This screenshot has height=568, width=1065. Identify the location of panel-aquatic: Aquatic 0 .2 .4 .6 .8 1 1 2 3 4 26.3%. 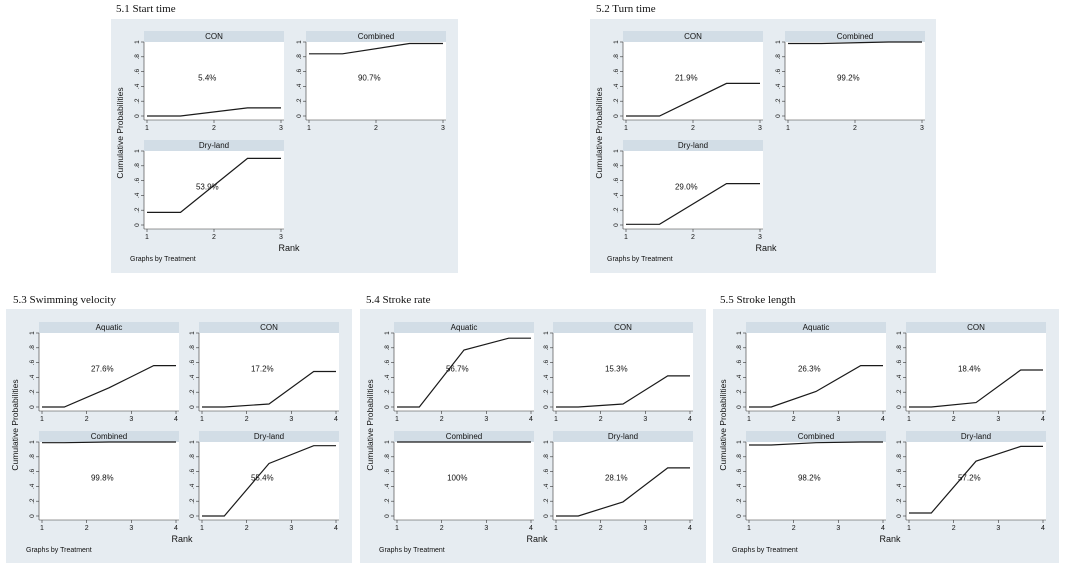
(811, 372).